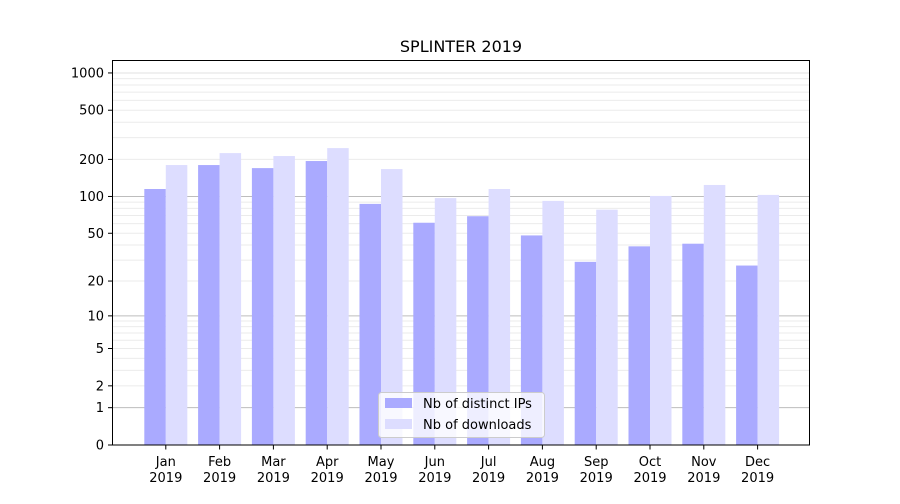  Describe the element at coordinates (477, 404) in the screenshot. I see `legend-label: Nb of distinct IPs` at that location.